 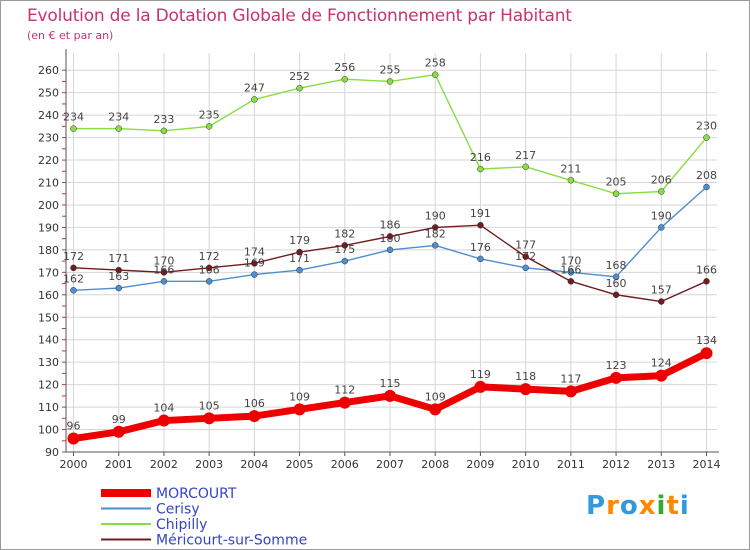 I want to click on y-tick-label-90: 90, so click(x=52, y=452).